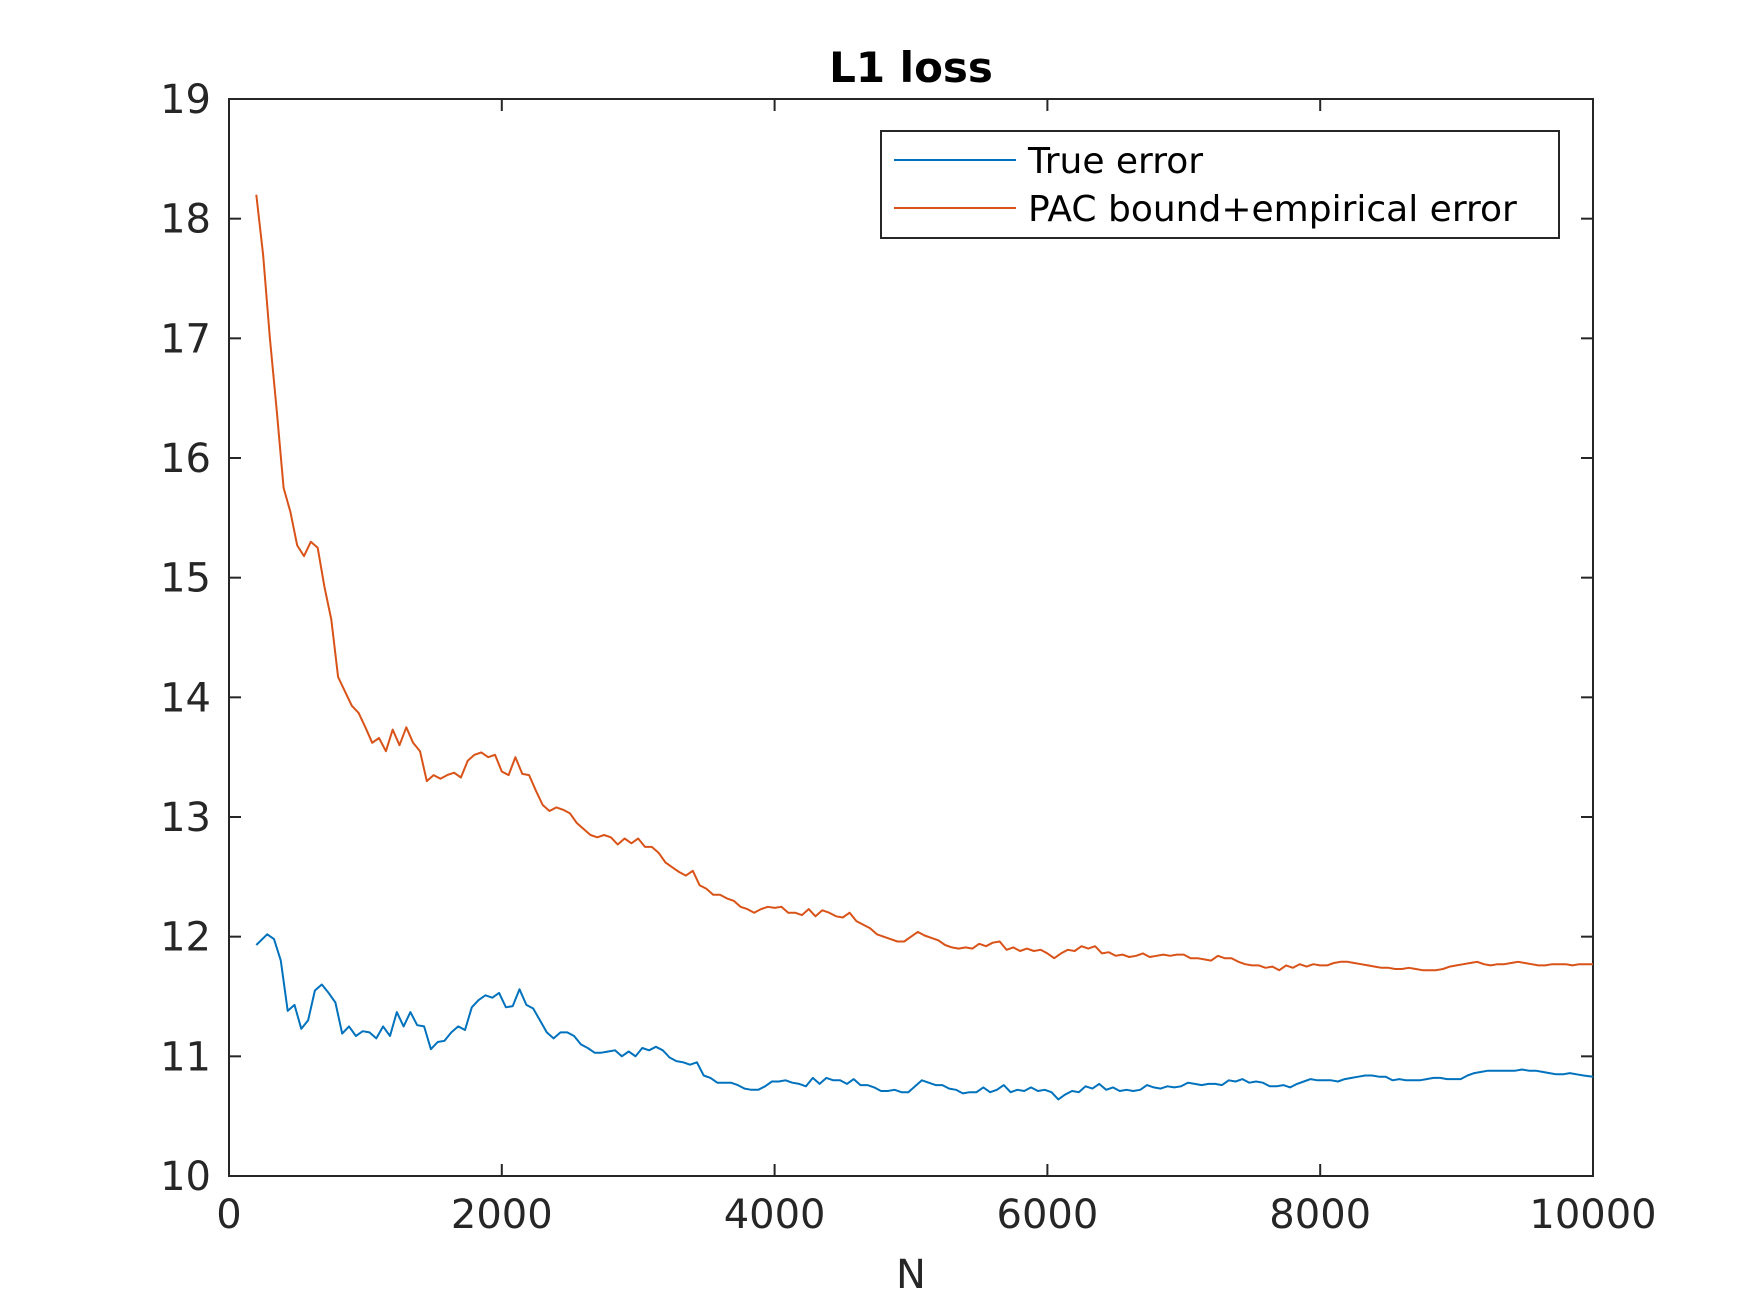  I want to click on y-tick-label: 19, so click(185, 100).